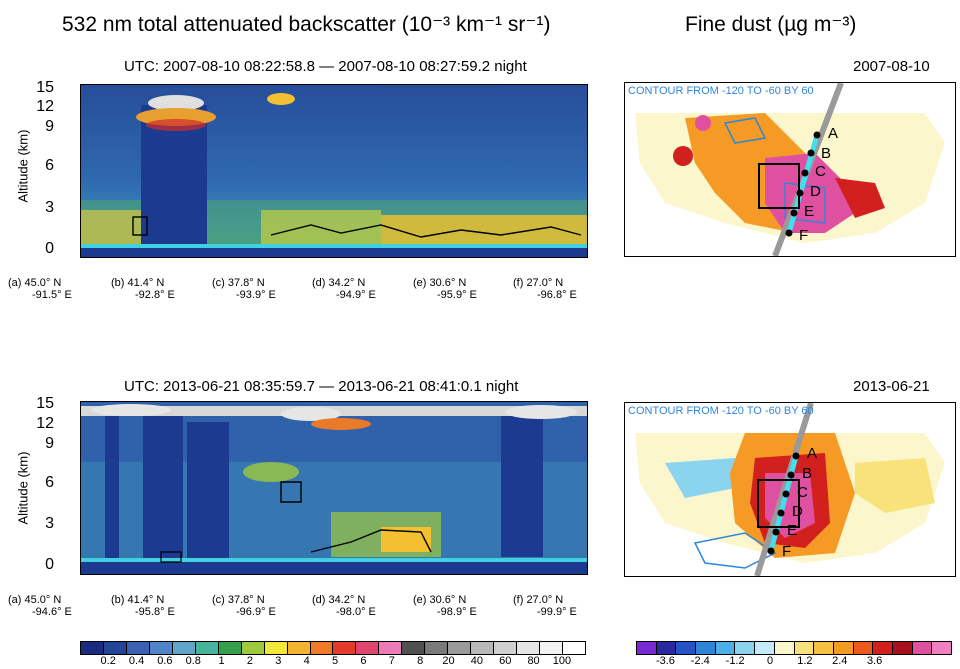 Image resolution: width=960 pixels, height=669 pixels. What do you see at coordinates (420, 661) in the screenshot?
I see `backscatter-colorbar-label: 8` at bounding box center [420, 661].